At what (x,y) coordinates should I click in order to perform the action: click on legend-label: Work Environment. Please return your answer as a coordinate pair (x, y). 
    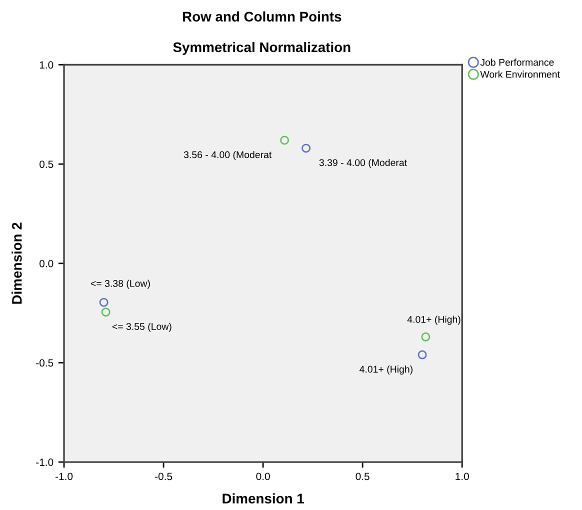
    Looking at the image, I should click on (520, 74).